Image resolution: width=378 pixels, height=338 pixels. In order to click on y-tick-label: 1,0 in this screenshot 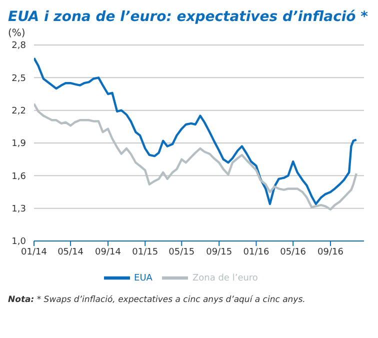, I will do `click(19, 242)`.